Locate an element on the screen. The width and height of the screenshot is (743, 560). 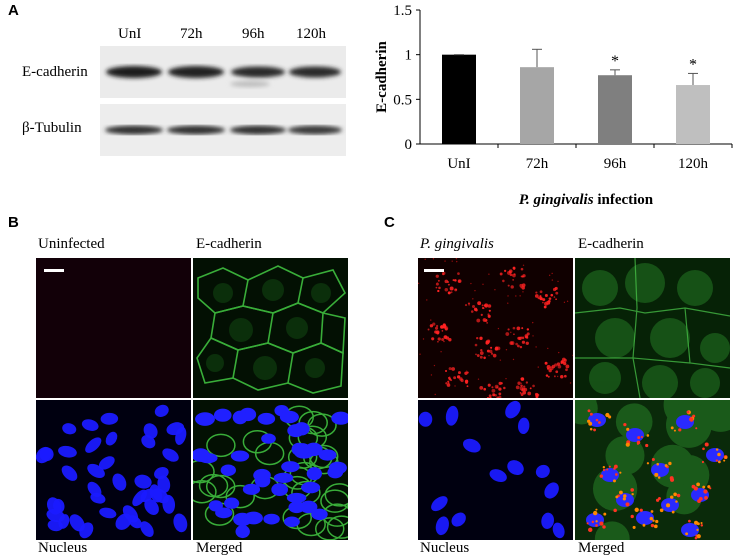
panel-c-letter: C is located at coordinates (389, 222).